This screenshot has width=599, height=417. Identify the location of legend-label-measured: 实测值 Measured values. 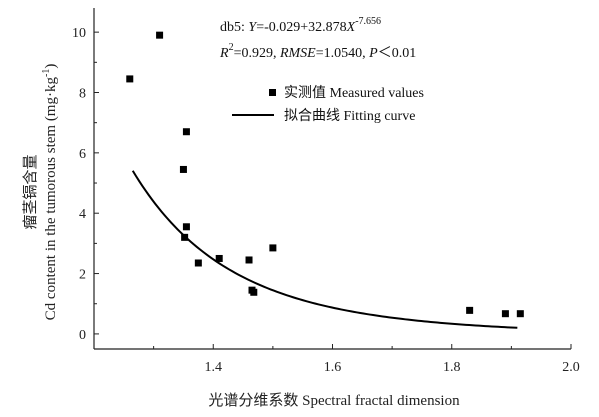
(354, 93).